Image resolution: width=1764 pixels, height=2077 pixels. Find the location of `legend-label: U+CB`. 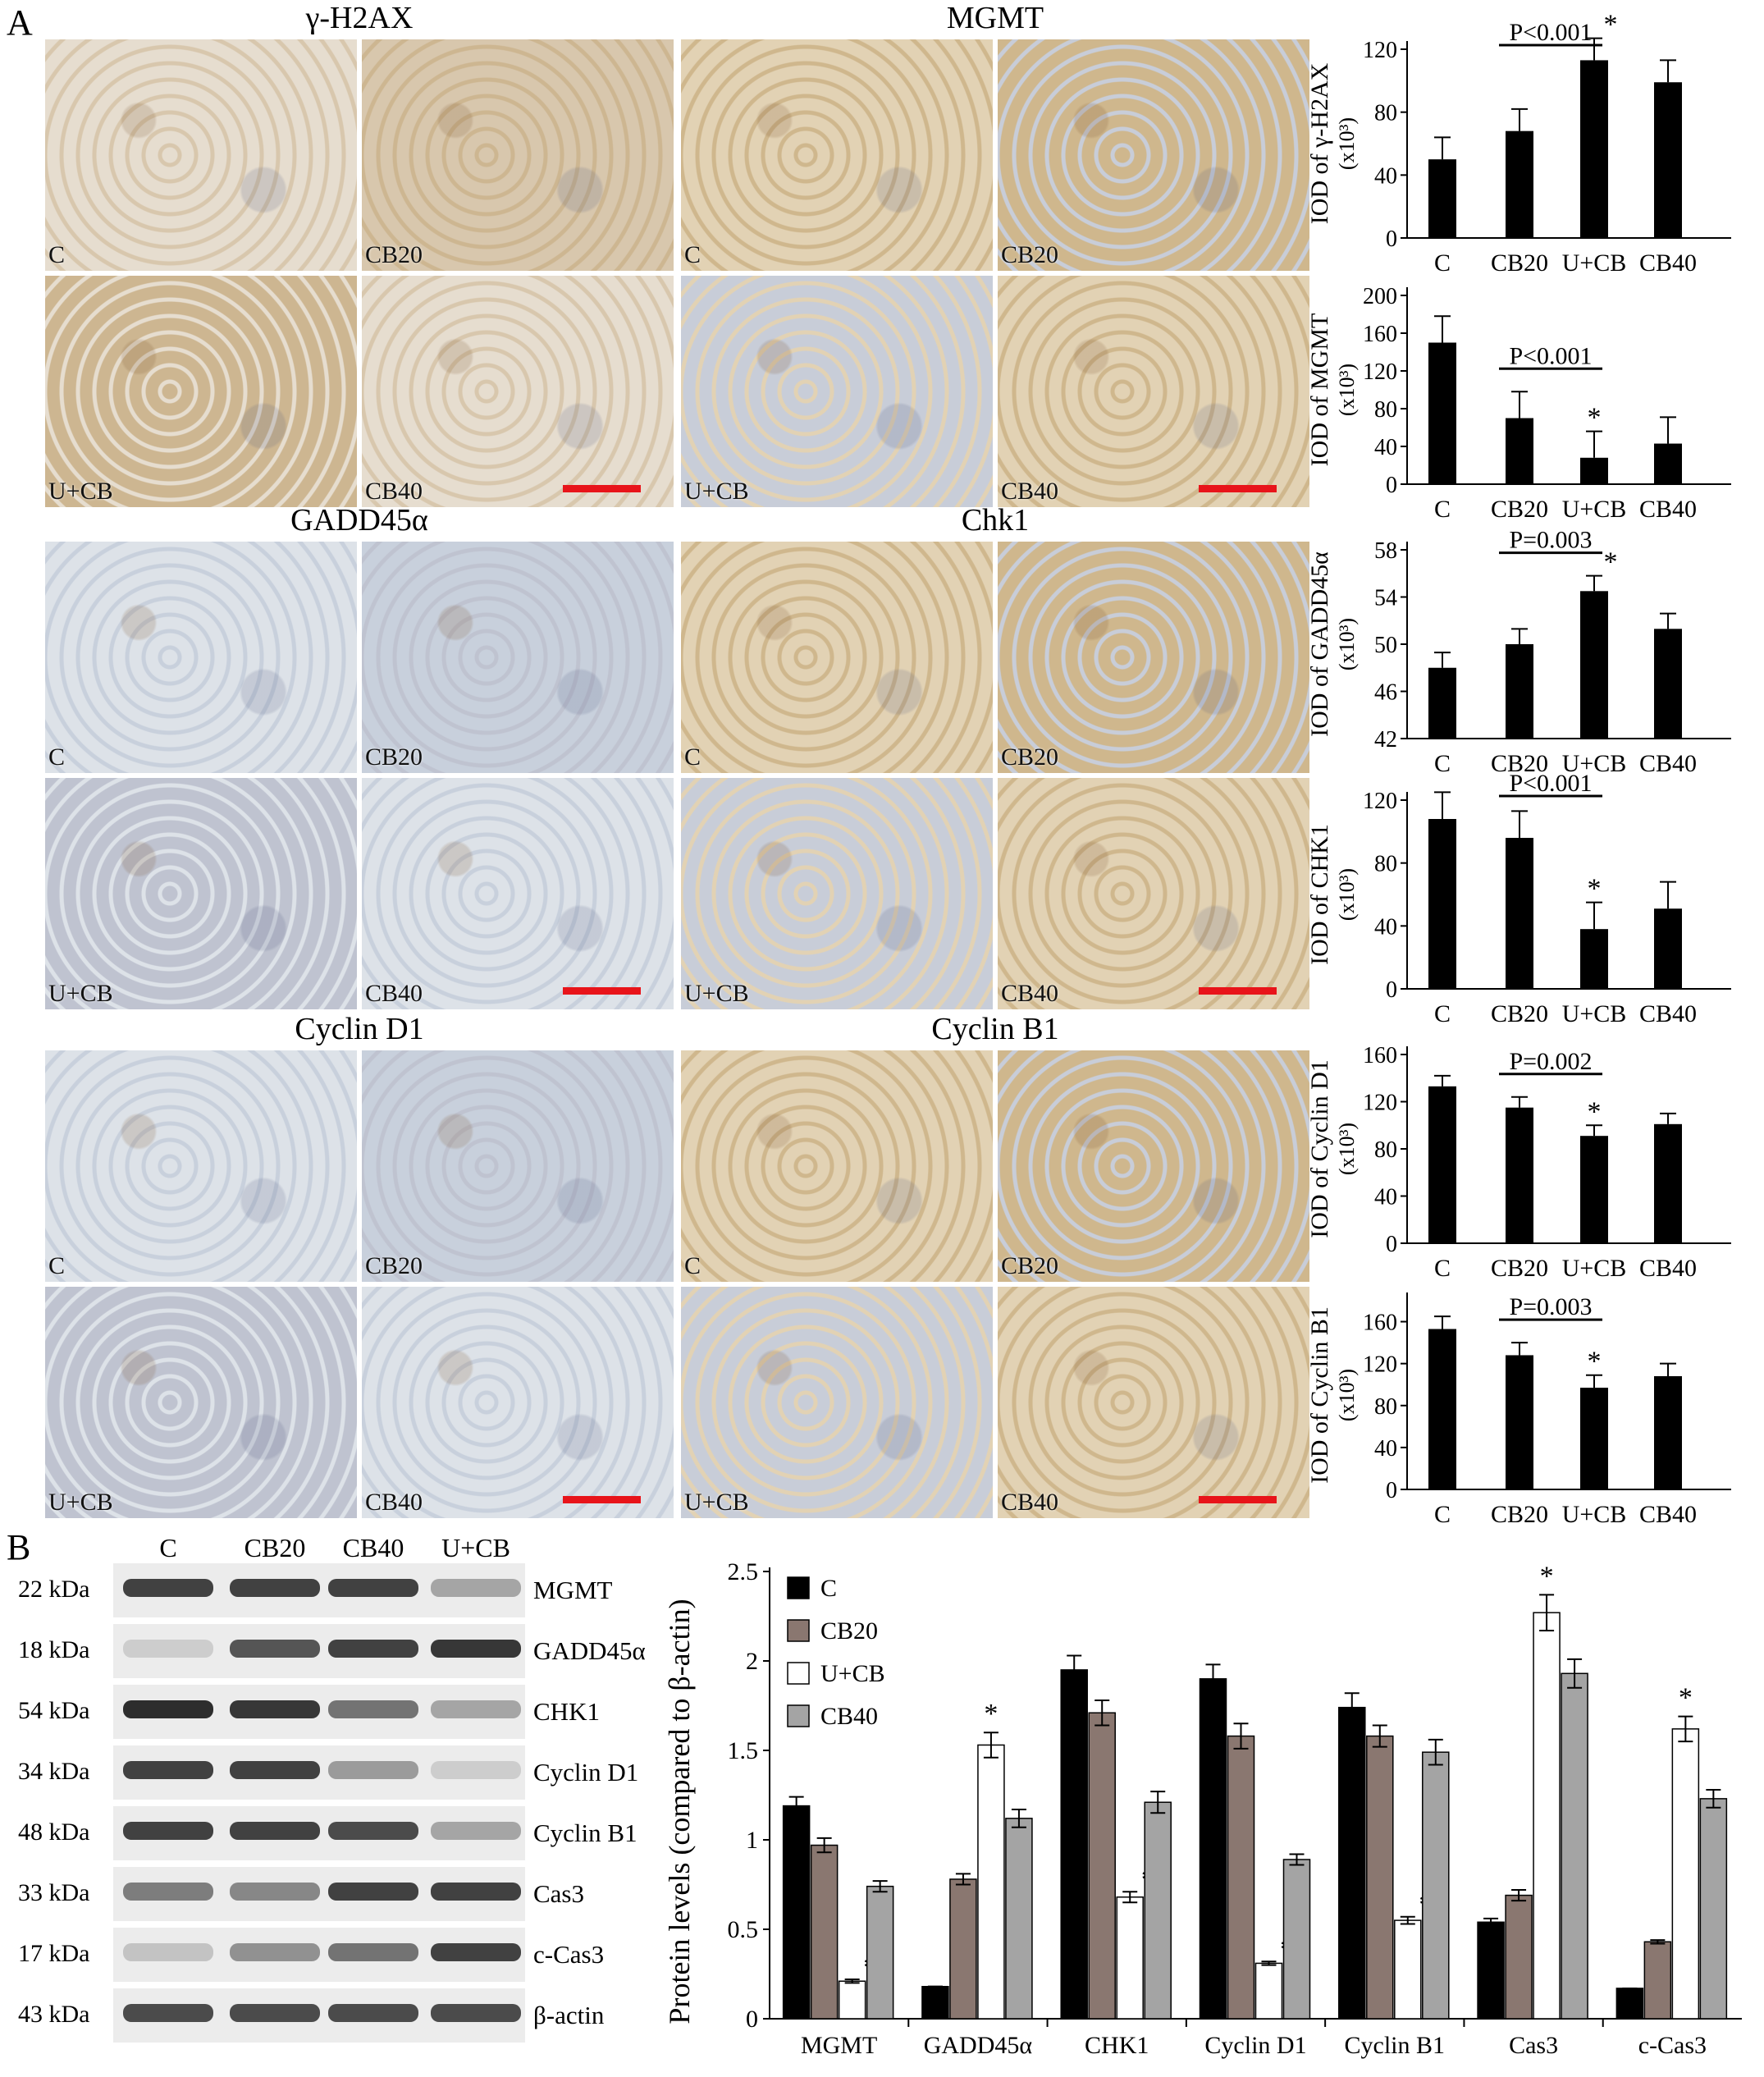

legend-label: U+CB is located at coordinates (852, 1673).